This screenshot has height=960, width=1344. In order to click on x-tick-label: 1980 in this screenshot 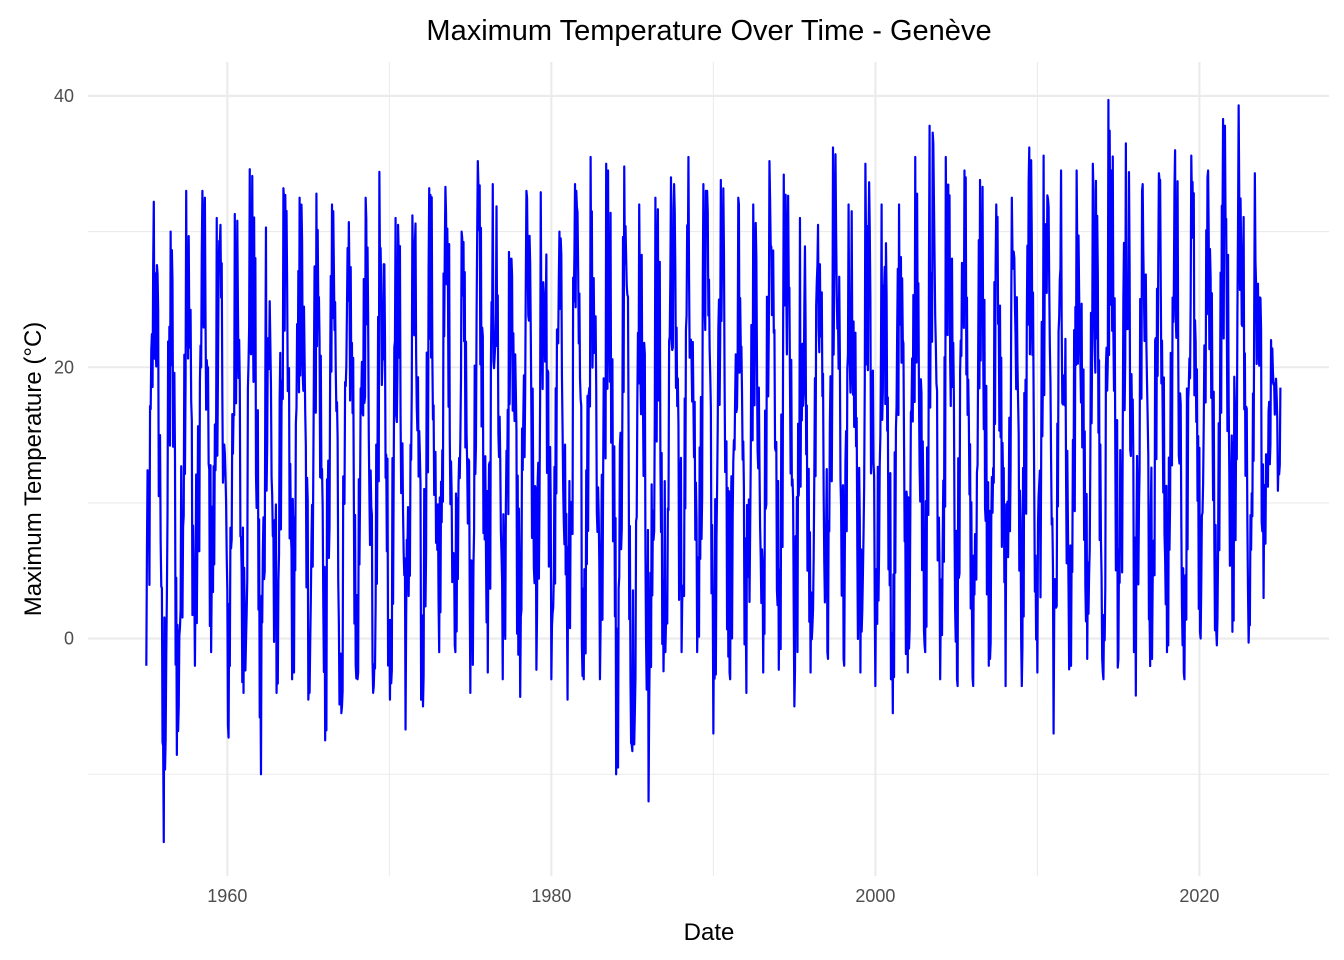, I will do `click(551, 896)`.